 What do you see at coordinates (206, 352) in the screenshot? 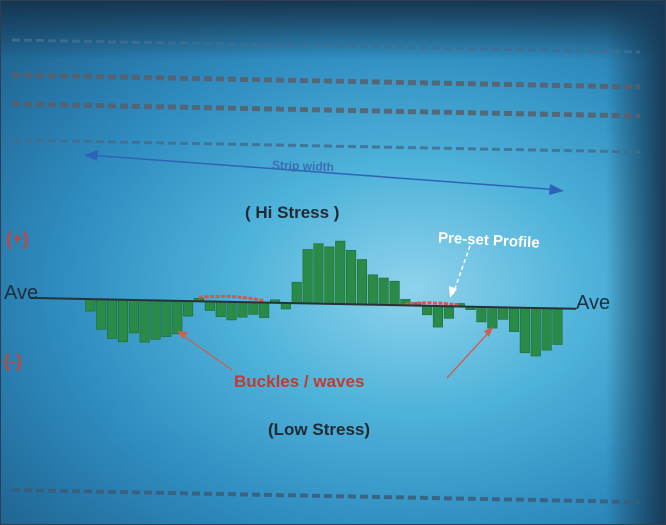
I see `buckles-pointer-left` at bounding box center [206, 352].